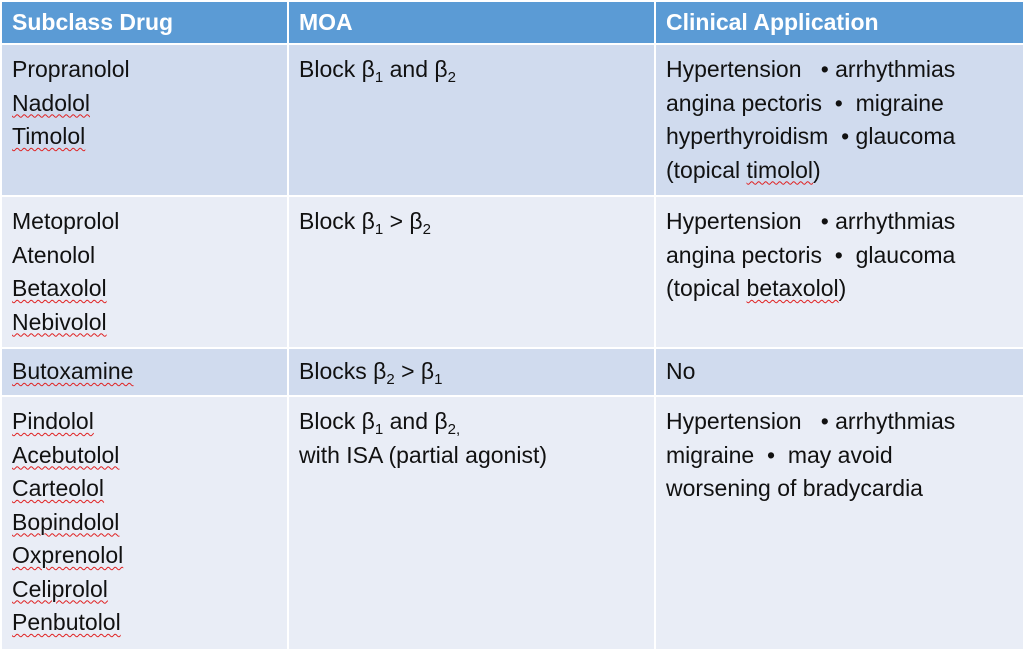  Describe the element at coordinates (49, 136) in the screenshot. I see `drug-name-text: Timolol` at that location.